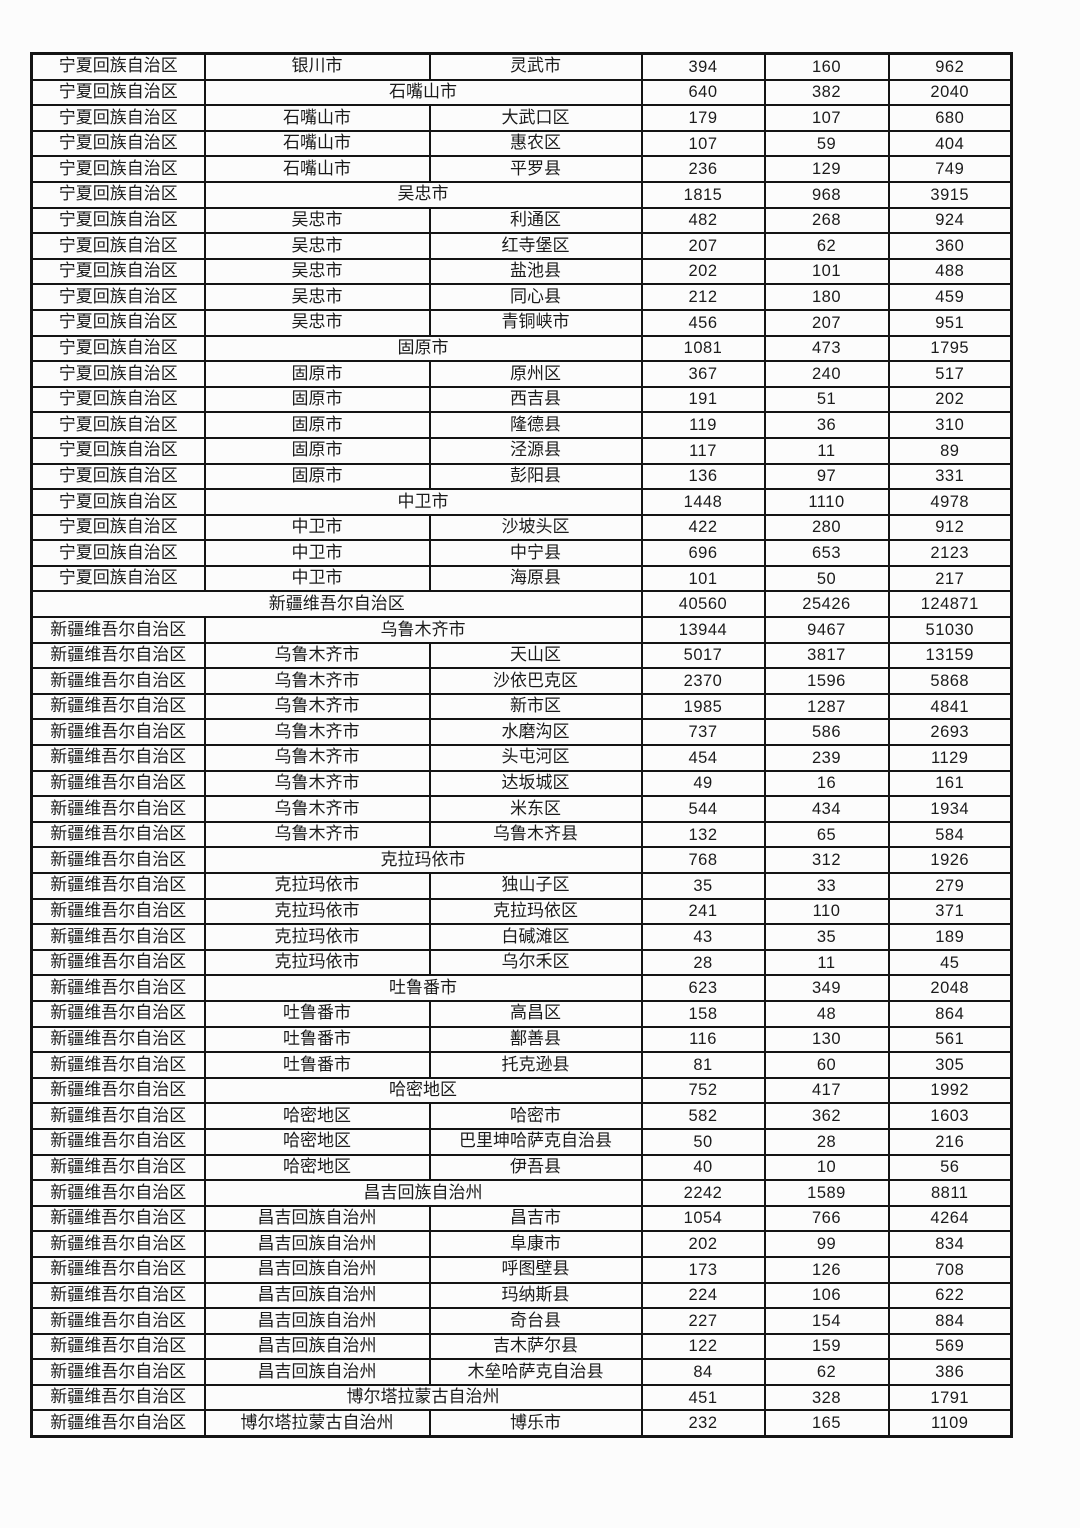 The height and width of the screenshot is (1528, 1080). I want to click on table-row: 新疆维吾尔自治区 哈密地区 伊吾县 40 10 56, so click(521, 1167).